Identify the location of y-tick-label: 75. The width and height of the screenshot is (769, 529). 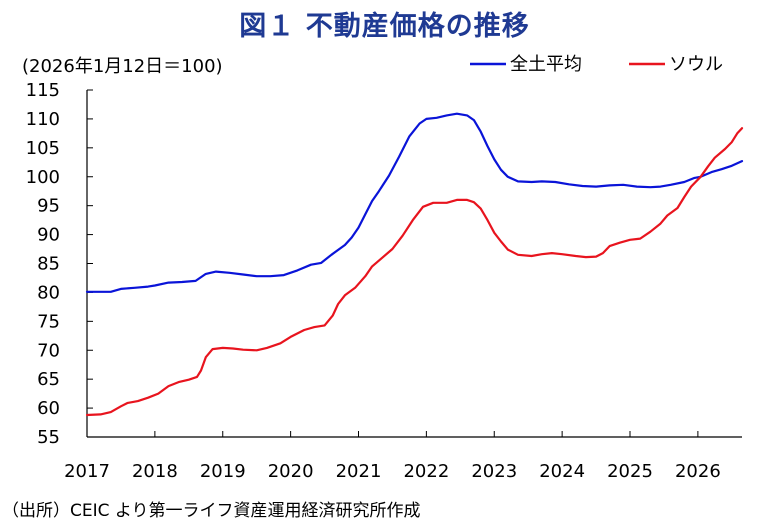
(48, 321).